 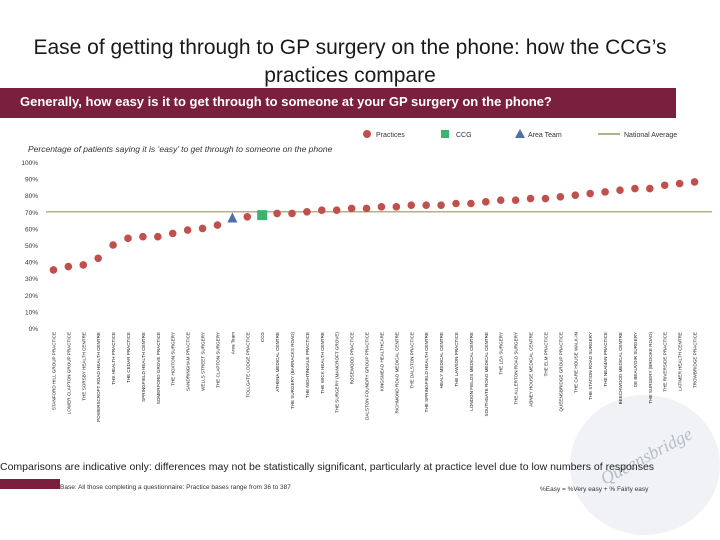 What do you see at coordinates (292, 371) in the screenshot?
I see `x-tick-label: THE SURGERY (BARRACKS ROAD)` at bounding box center [292, 371].